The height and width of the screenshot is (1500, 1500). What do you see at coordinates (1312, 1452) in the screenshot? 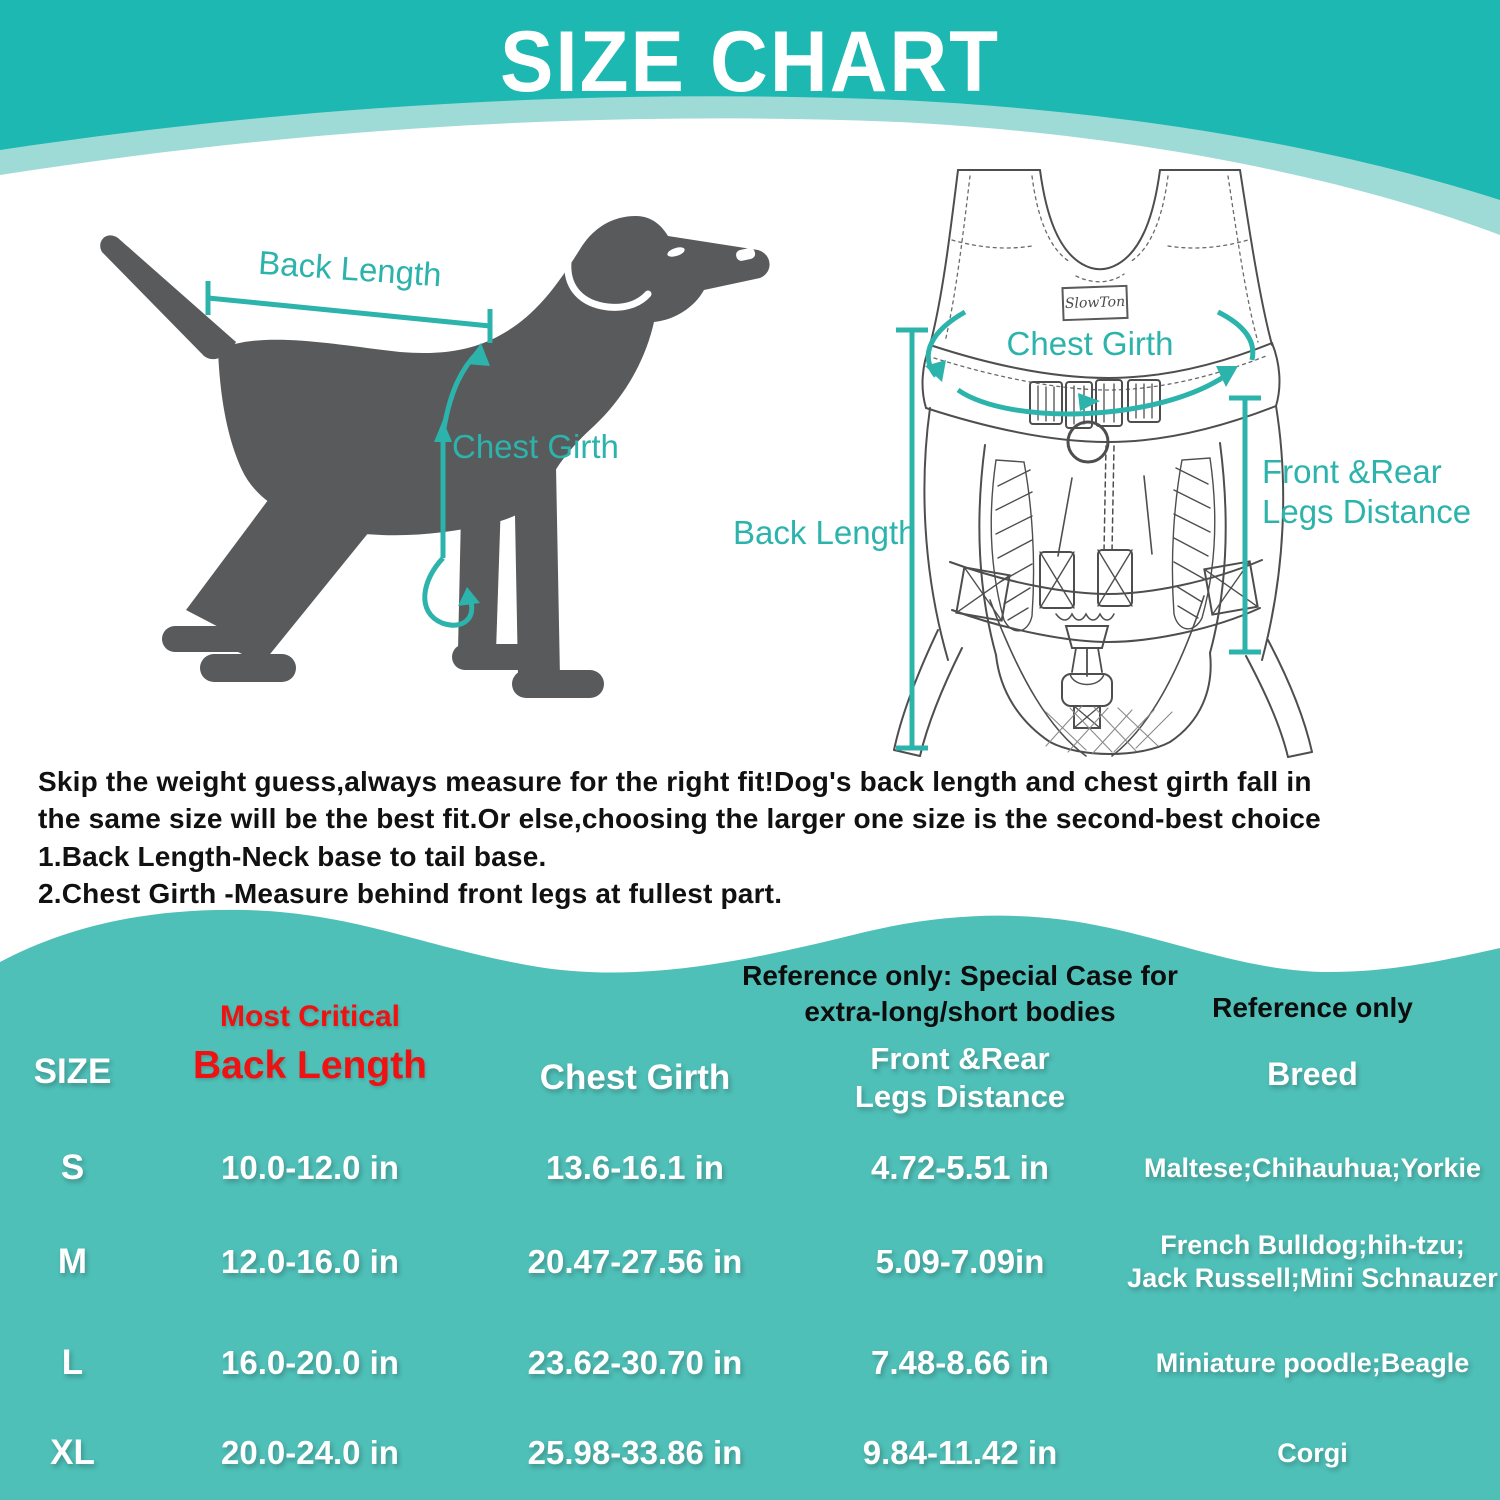
I see `breed-value: Corgi` at bounding box center [1312, 1452].